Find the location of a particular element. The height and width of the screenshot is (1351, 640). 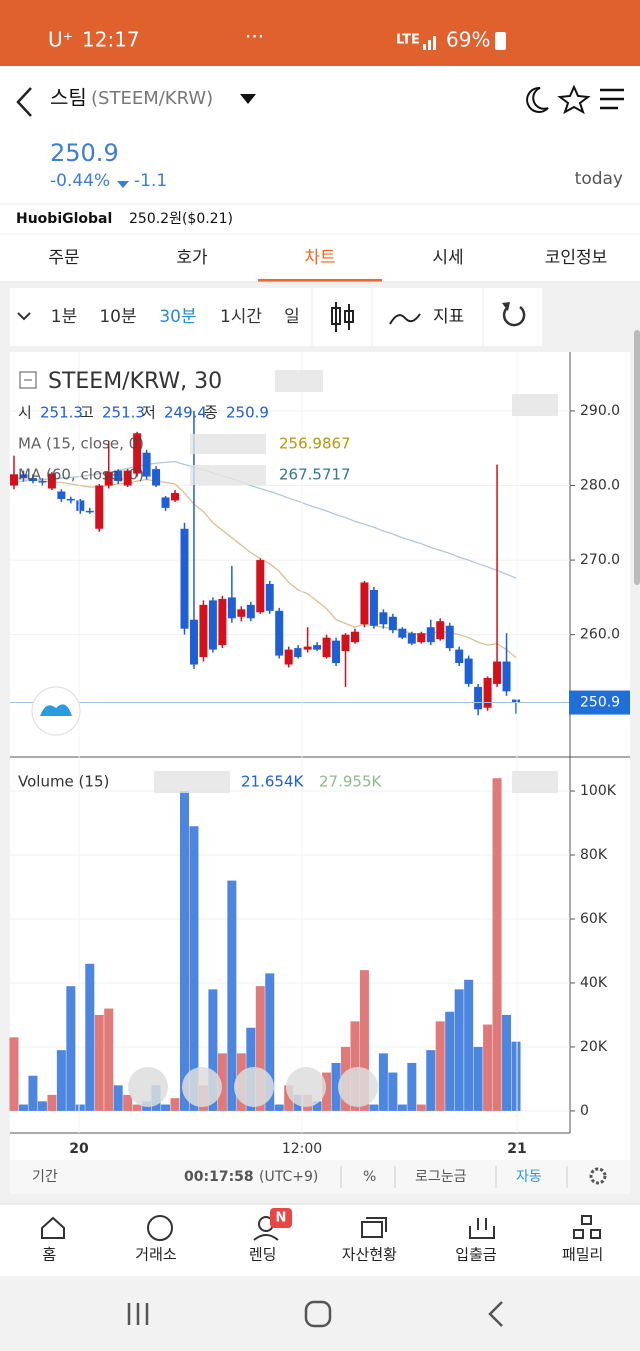

volume-tick-label: 0 is located at coordinates (584, 1111).